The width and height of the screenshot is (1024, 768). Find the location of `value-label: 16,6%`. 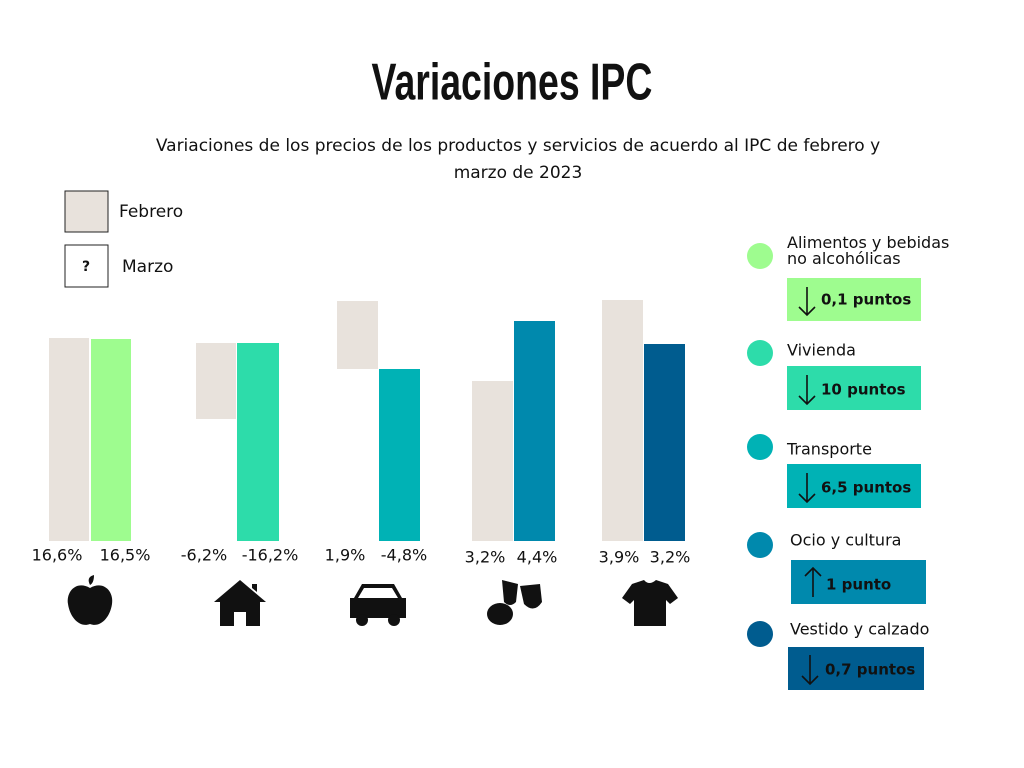

value-label: 16,6% is located at coordinates (57, 555).